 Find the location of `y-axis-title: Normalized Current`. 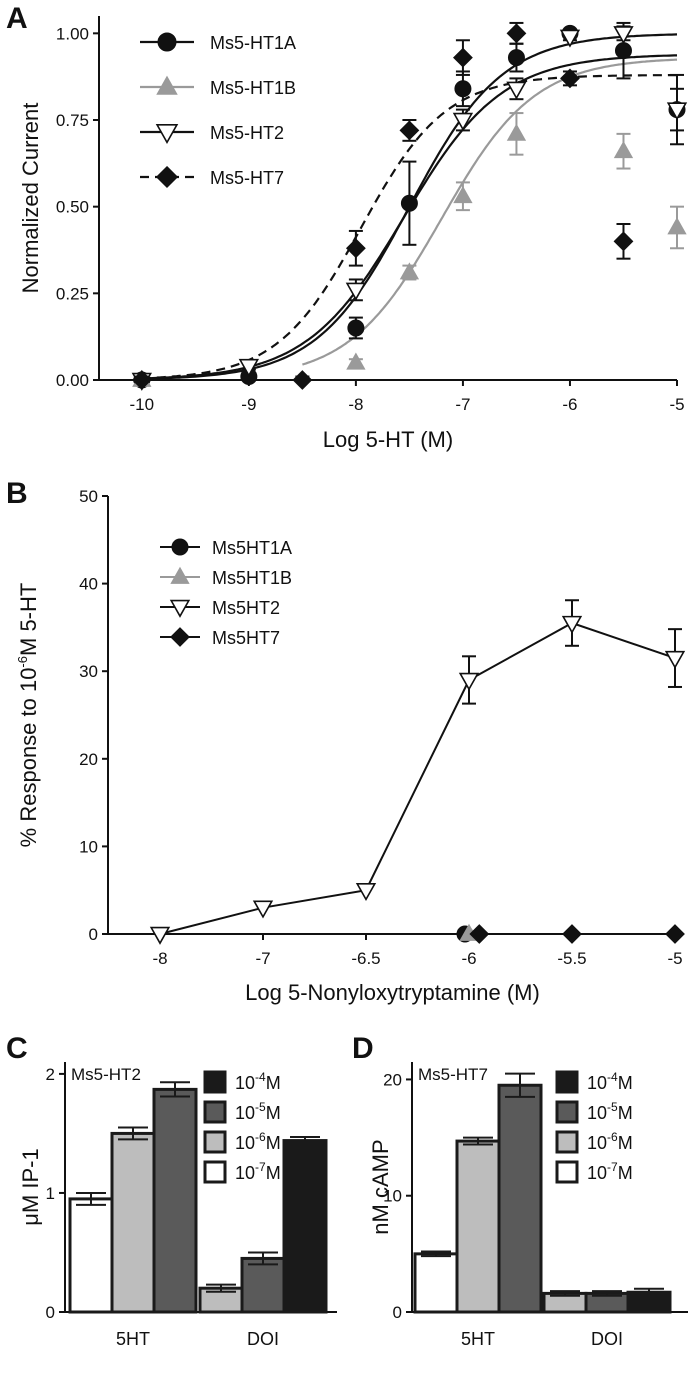

y-axis-title: Normalized Current is located at coordinates (30, 198).